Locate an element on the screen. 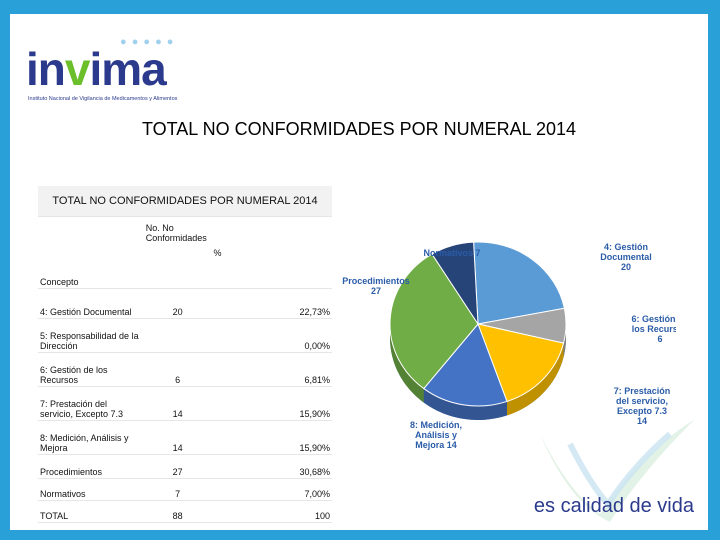  v-watermark-icon is located at coordinates (617, 470).